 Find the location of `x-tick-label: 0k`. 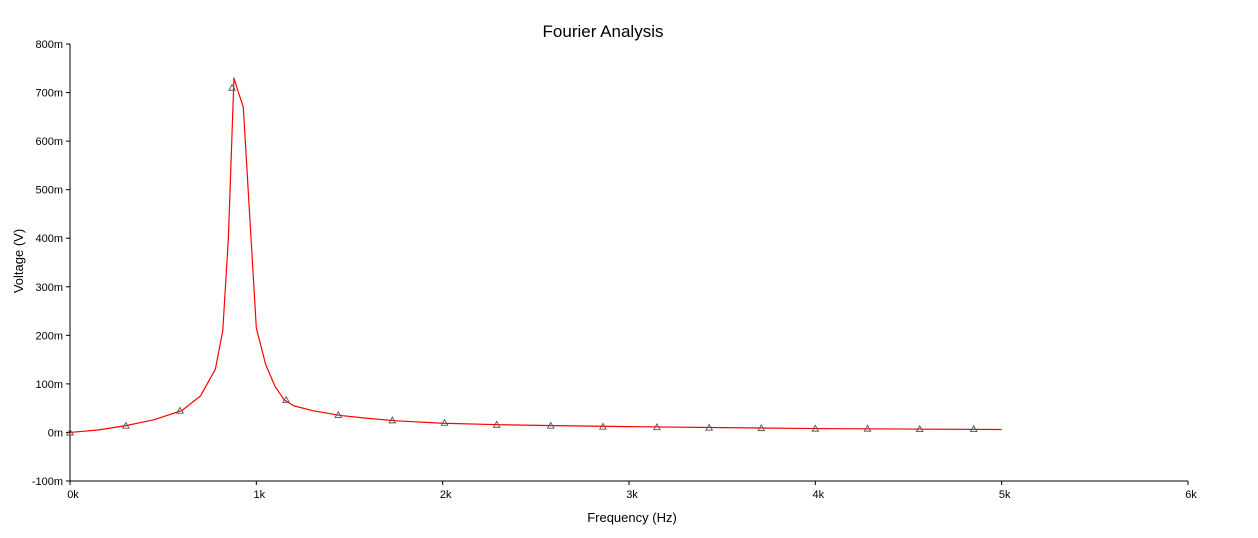

x-tick-label: 0k is located at coordinates (73, 495).